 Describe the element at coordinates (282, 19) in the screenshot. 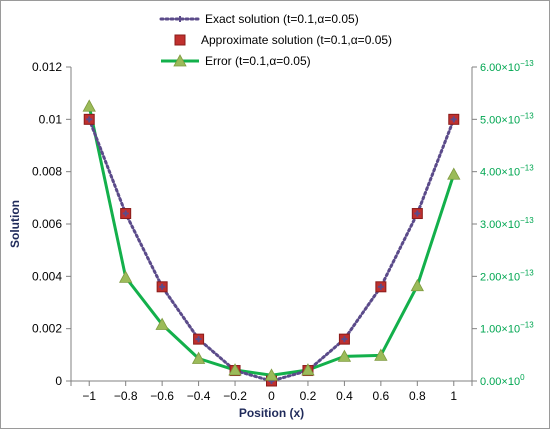

I see `legend-label: Exact solution (t=0.1,α=0.05)` at that location.